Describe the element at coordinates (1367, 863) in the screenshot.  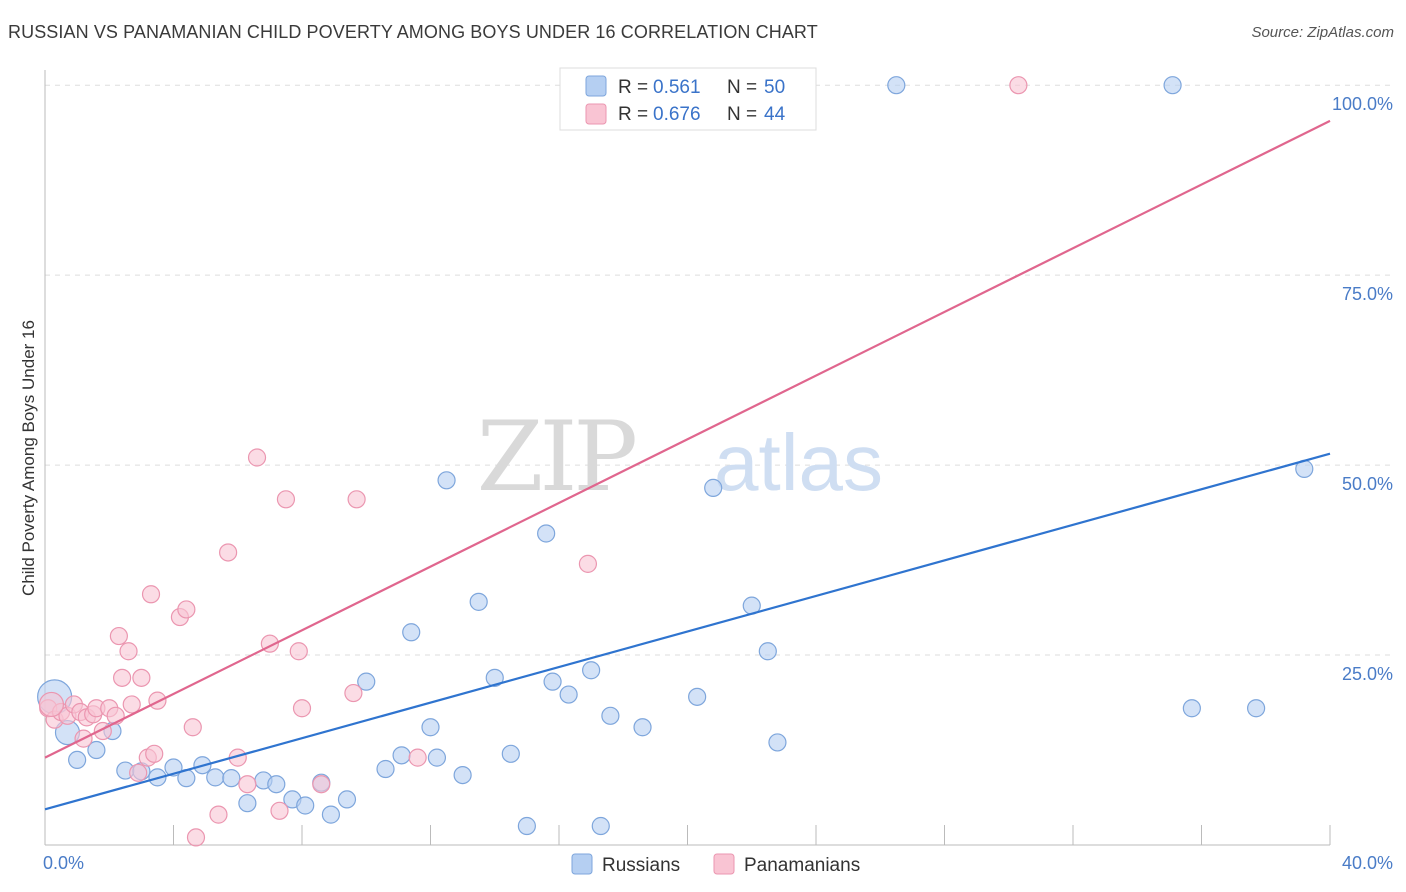
I see `x-tick-label-1: 40.0%` at that location.